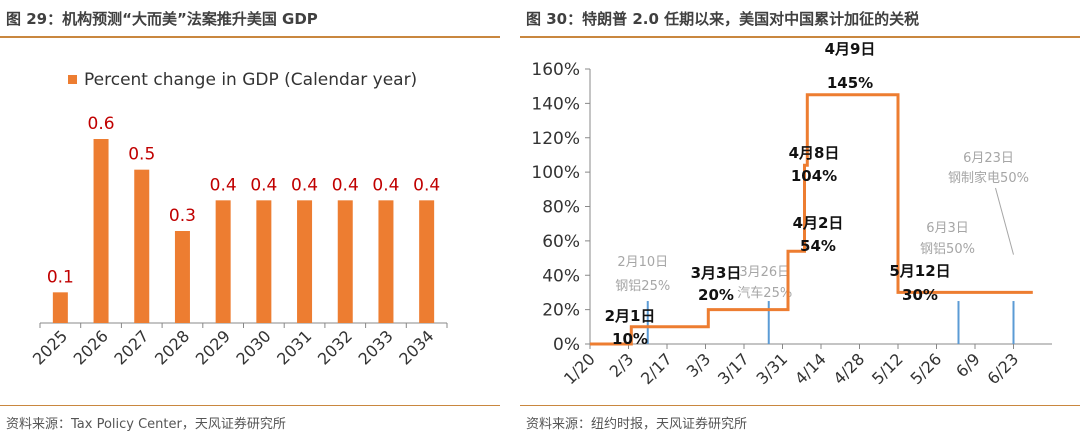 The image size is (1080, 440). Describe the element at coordinates (555, 173) in the screenshot. I see `y-tick-label: 100%` at that location.